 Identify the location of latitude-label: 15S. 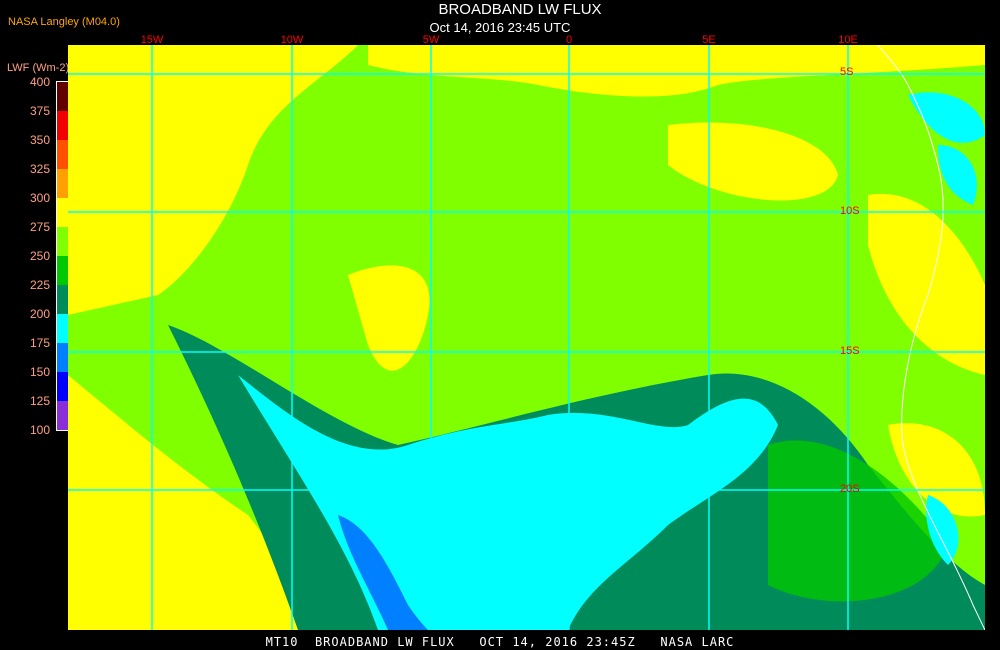
(850, 351).